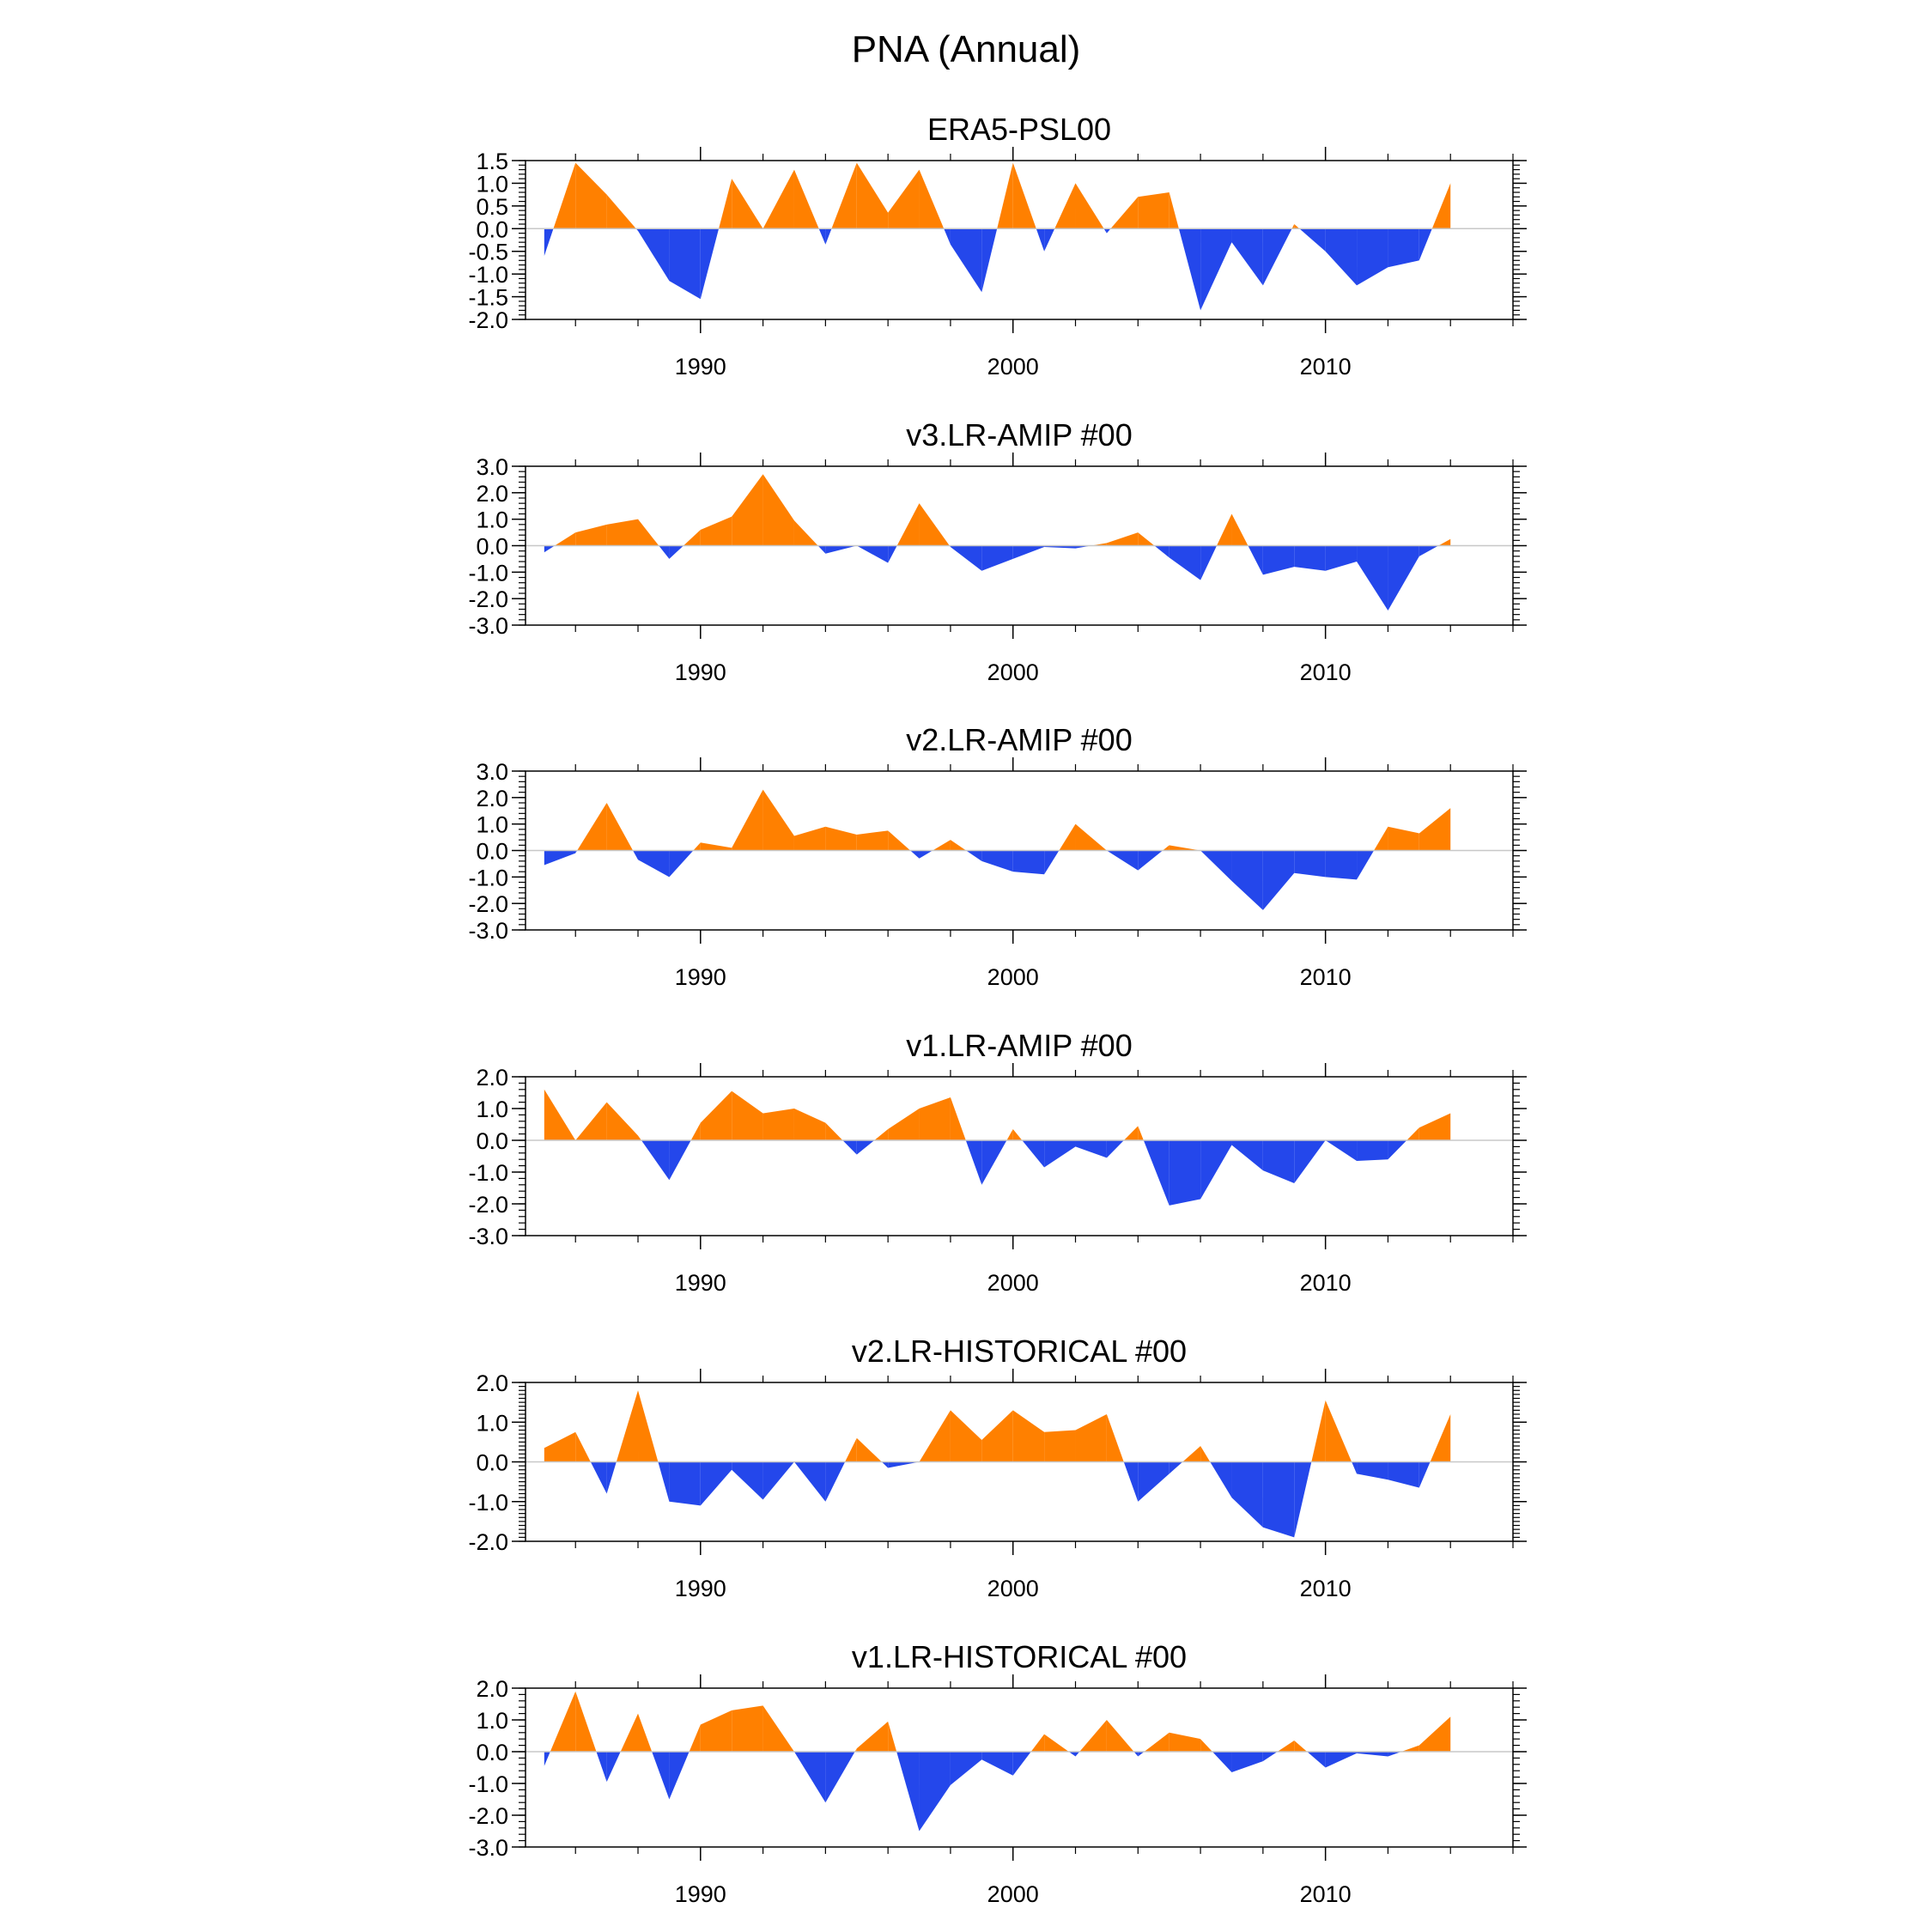  What do you see at coordinates (492, 467) in the screenshot?
I see `y-tick-label: 3.0` at bounding box center [492, 467].